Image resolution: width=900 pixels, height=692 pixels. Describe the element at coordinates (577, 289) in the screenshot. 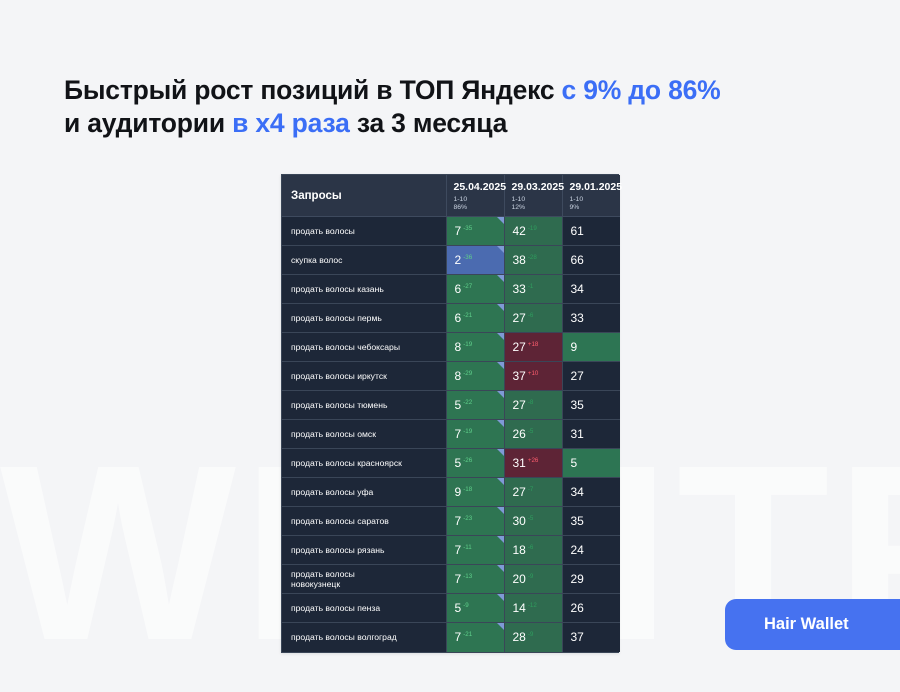

I see `position-value: 34` at that location.